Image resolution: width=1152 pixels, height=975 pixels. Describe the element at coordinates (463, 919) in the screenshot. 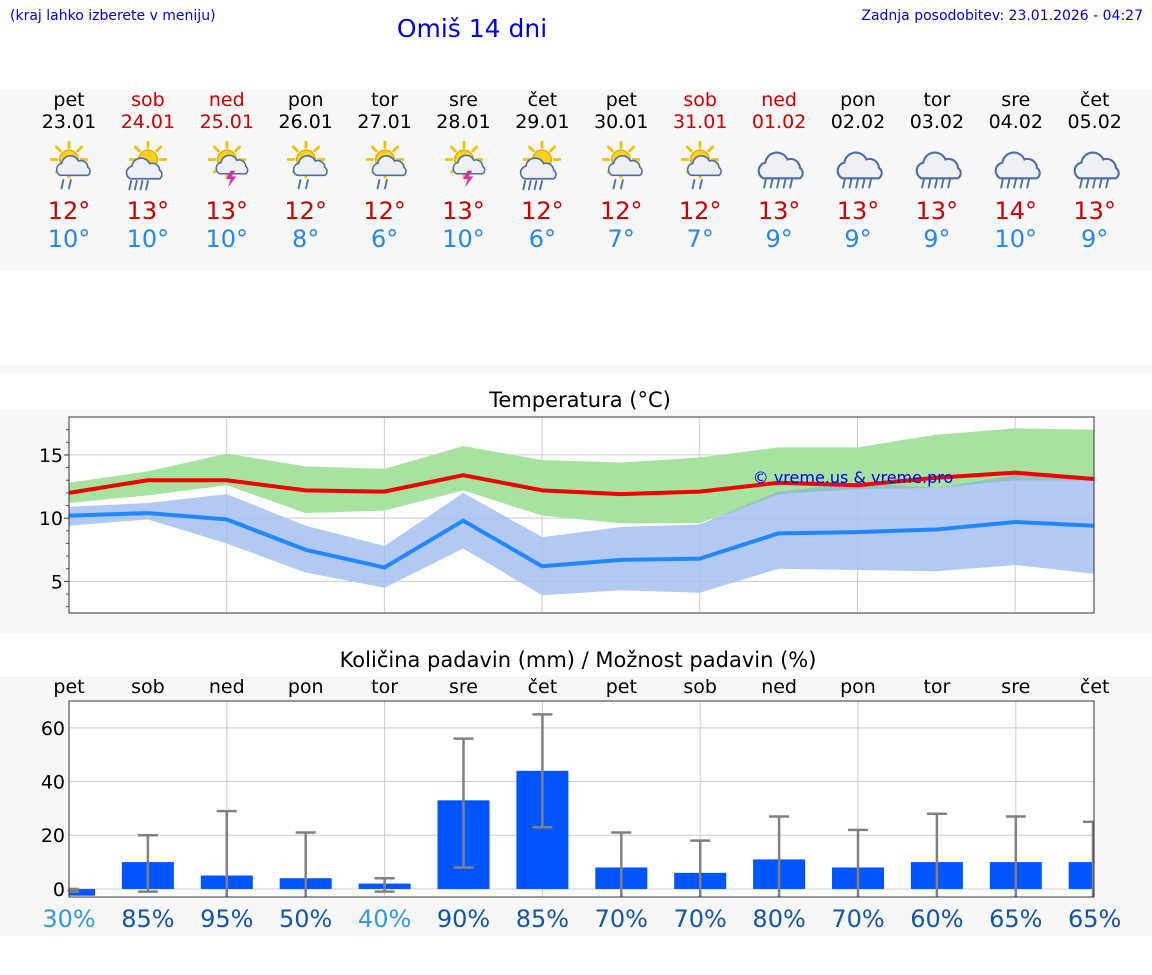

I see `precip-probability: 90%` at that location.